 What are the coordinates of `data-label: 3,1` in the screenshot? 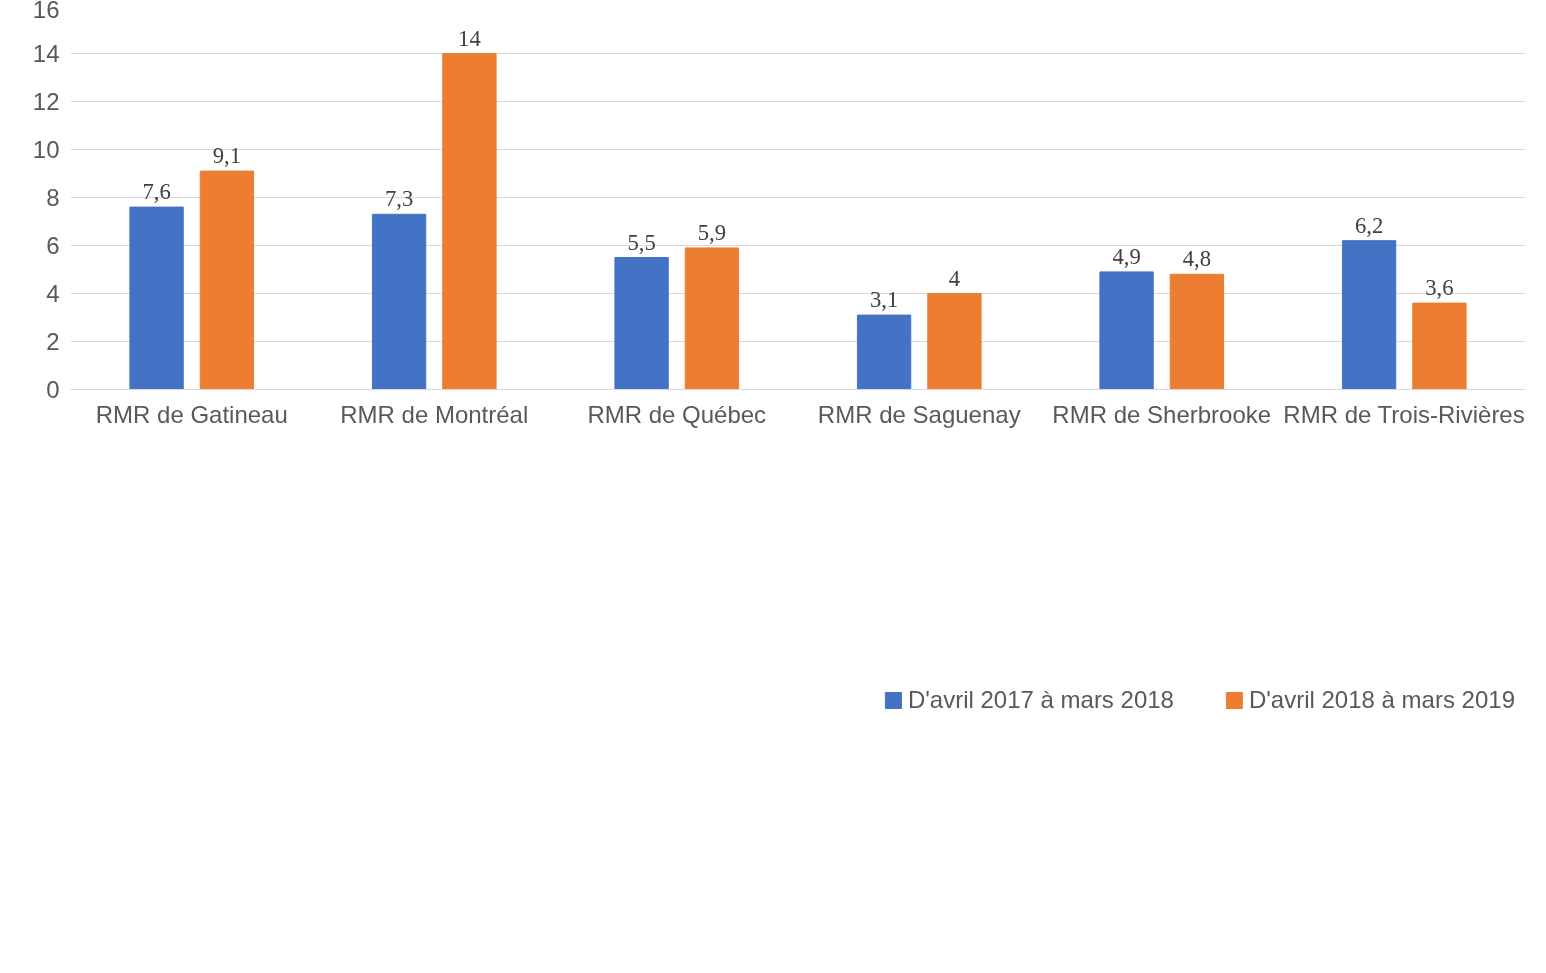 It's located at (884, 300).